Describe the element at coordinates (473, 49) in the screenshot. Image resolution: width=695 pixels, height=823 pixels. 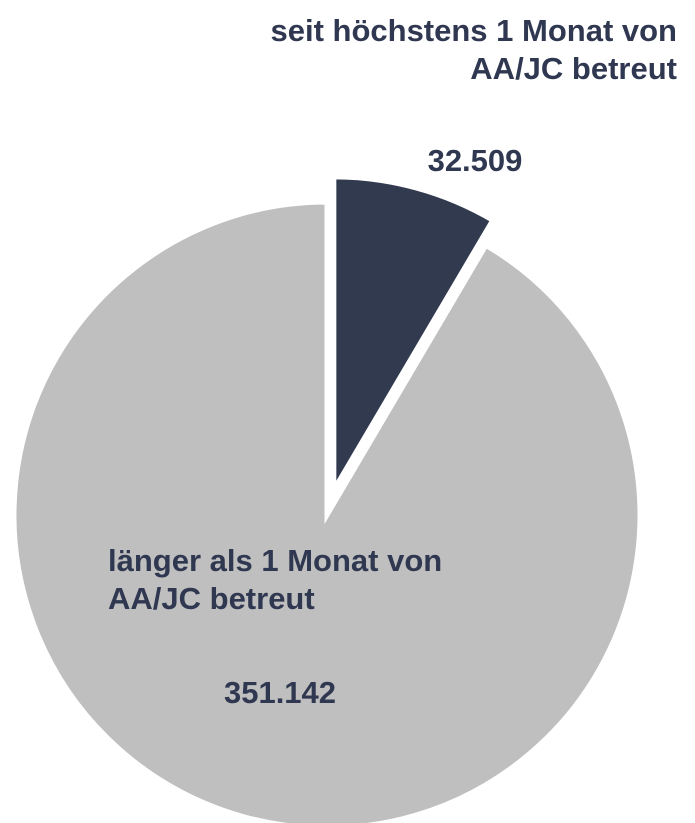
I see `slice-label: seit höchstens 1 Monat von AA/JC betreut` at that location.